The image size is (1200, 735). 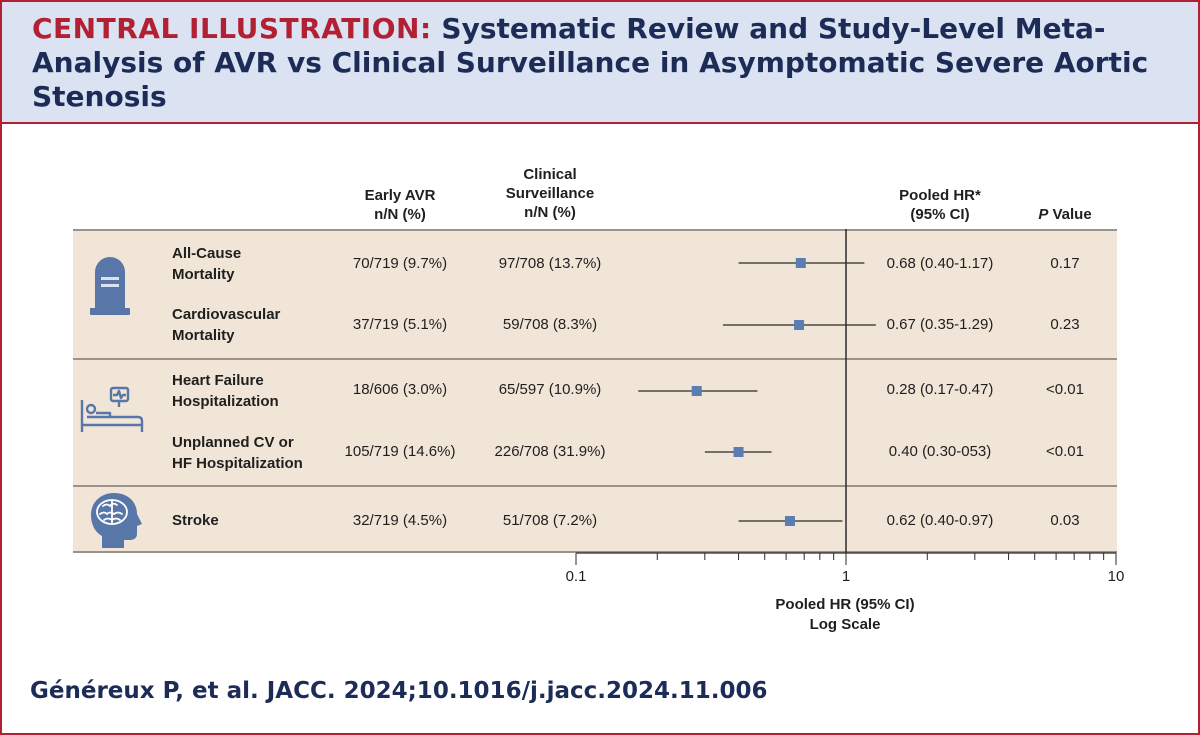 I want to click on outcome-label-all-cause-mortality: All-Cause Mortality, so click(x=207, y=264).